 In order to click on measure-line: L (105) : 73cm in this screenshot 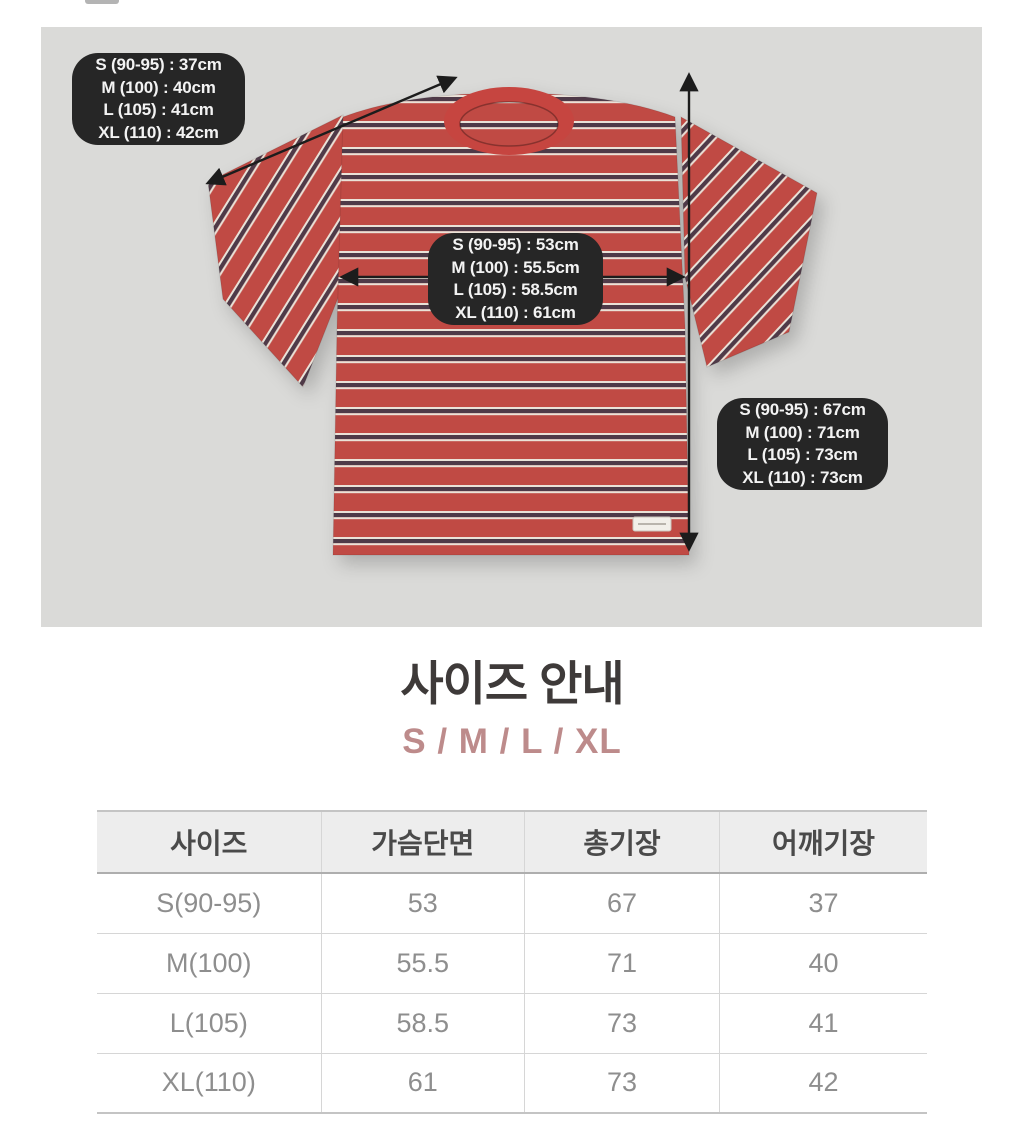, I will do `click(802, 454)`.